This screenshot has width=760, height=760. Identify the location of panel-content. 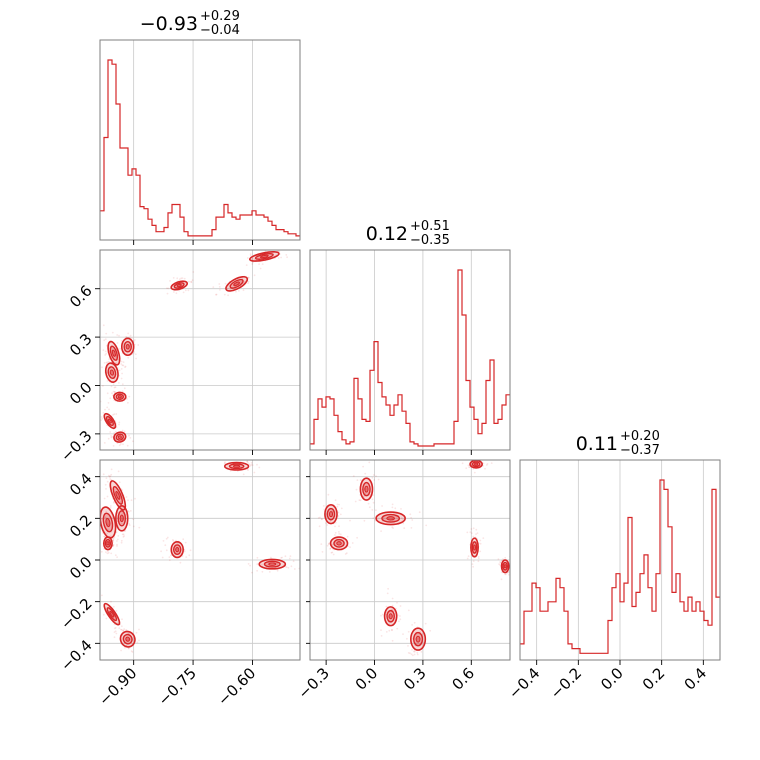
(192, 348).